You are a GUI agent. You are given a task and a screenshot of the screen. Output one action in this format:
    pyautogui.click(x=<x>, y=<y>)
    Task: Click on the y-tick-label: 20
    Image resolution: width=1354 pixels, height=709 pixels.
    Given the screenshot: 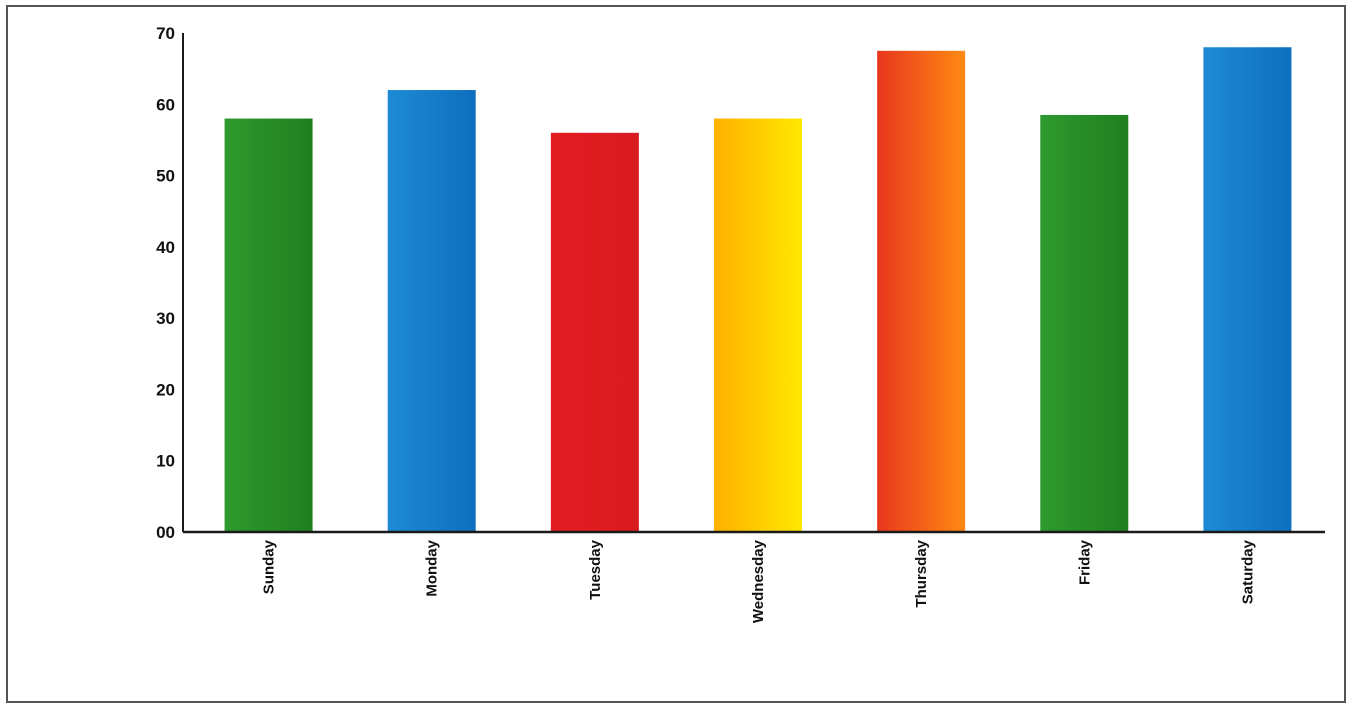 What is the action you would take?
    pyautogui.click(x=165, y=389)
    